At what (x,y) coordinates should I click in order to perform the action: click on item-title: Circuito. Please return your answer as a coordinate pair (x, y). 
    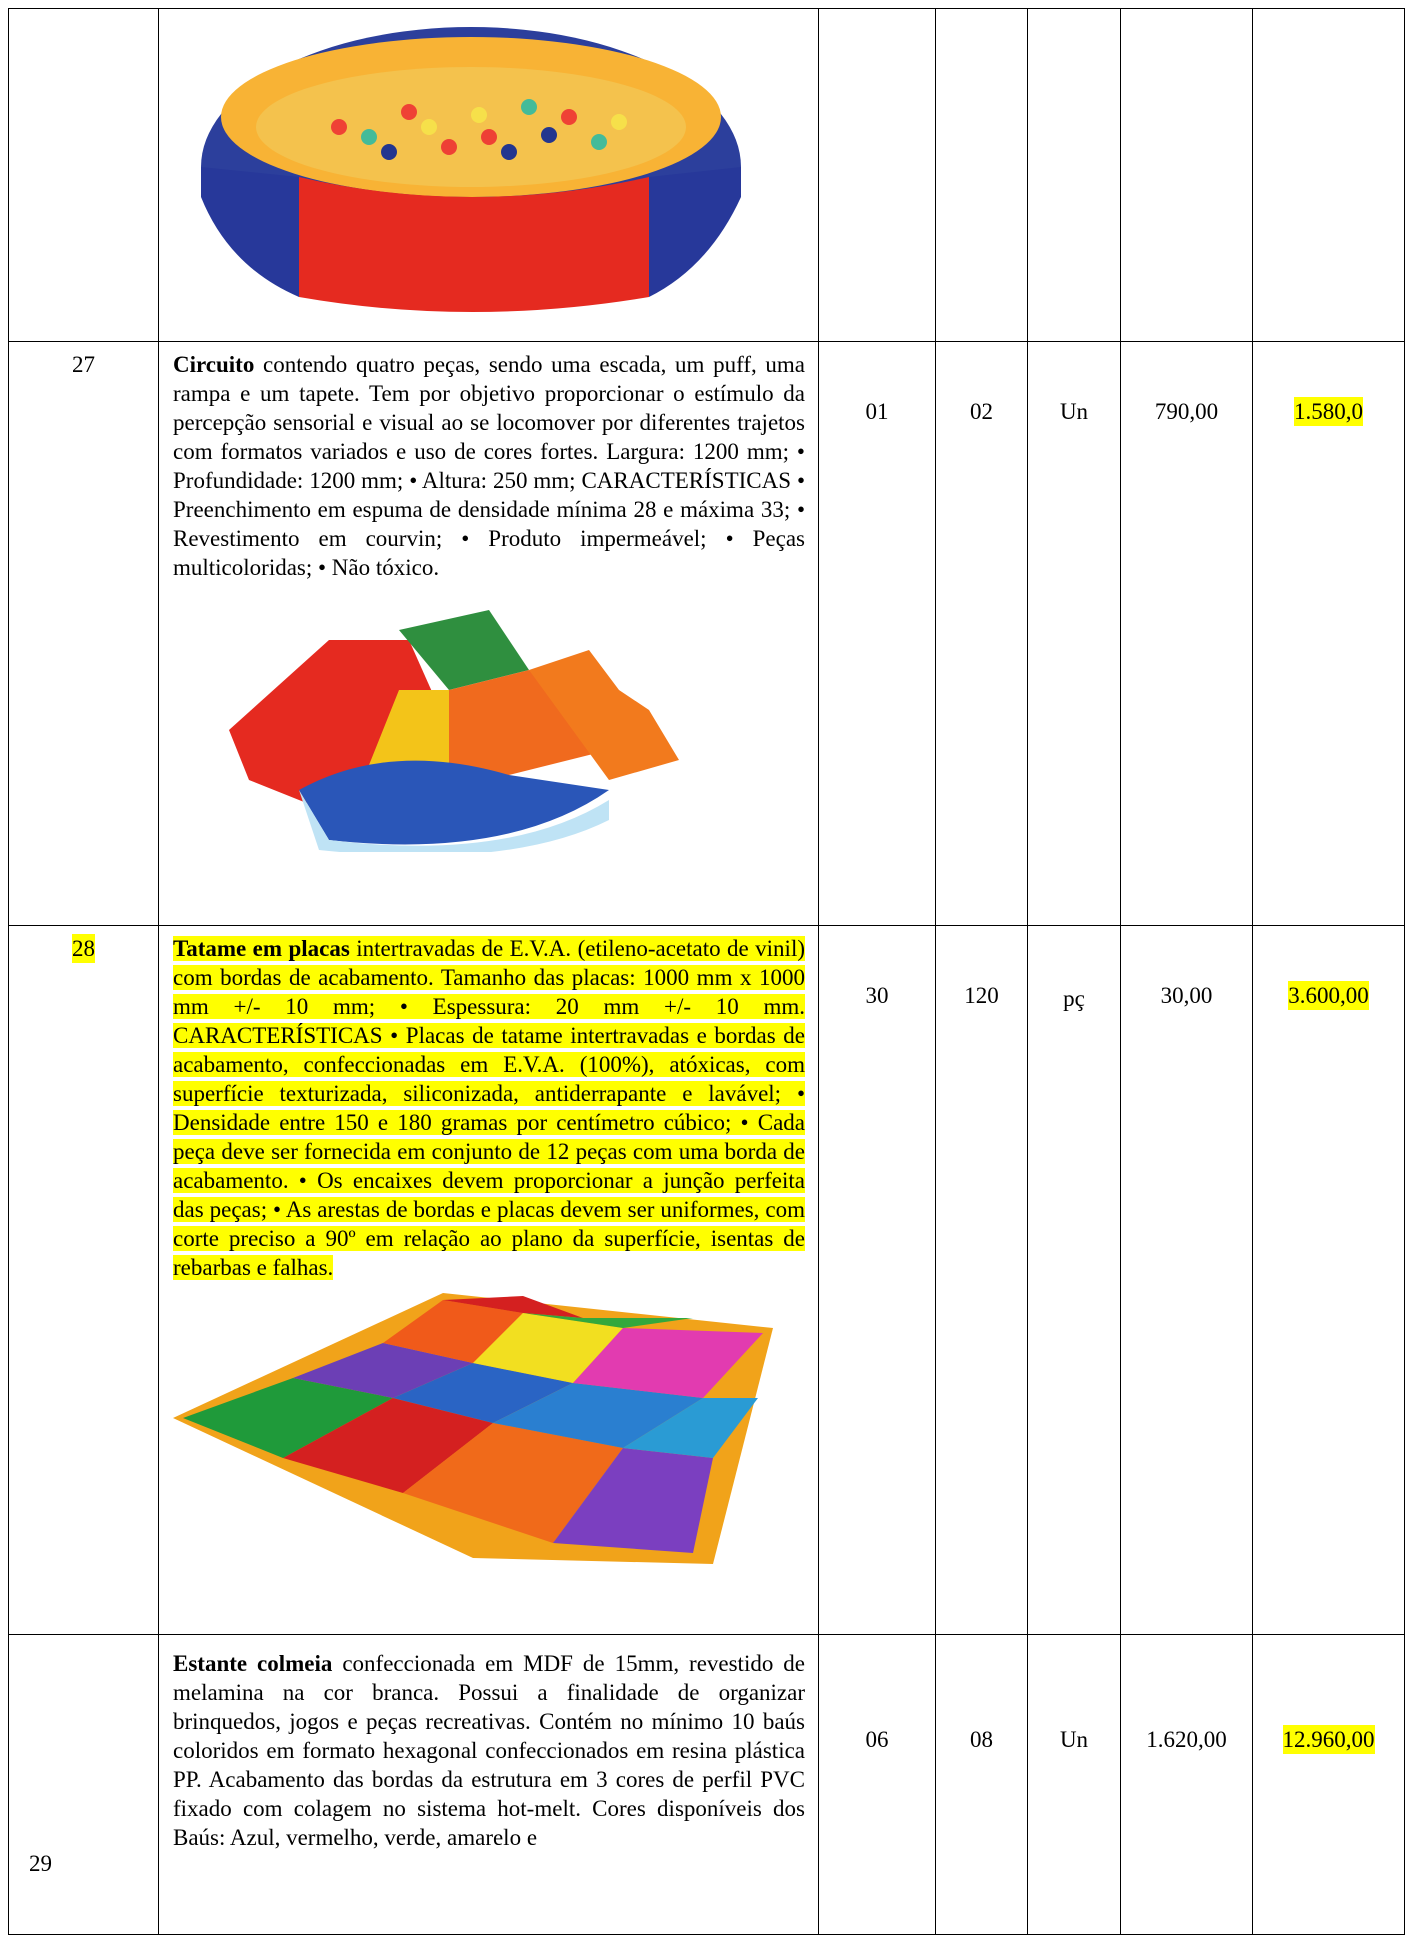
    Looking at the image, I should click on (214, 364).